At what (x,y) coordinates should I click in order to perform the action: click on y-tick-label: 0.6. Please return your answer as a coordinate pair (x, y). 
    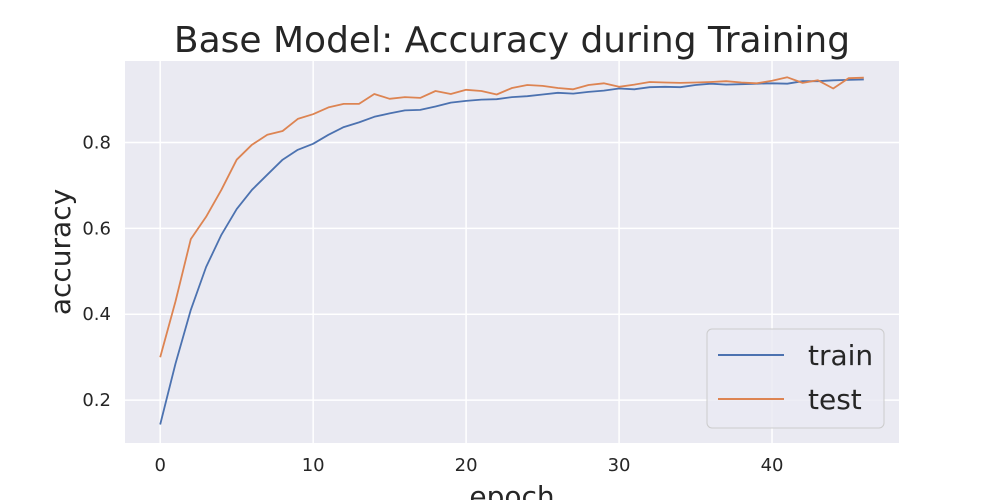
    Looking at the image, I should click on (96, 228).